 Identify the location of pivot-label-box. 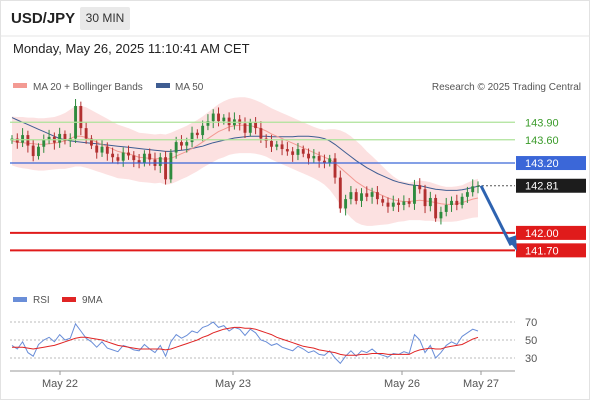
(551, 163).